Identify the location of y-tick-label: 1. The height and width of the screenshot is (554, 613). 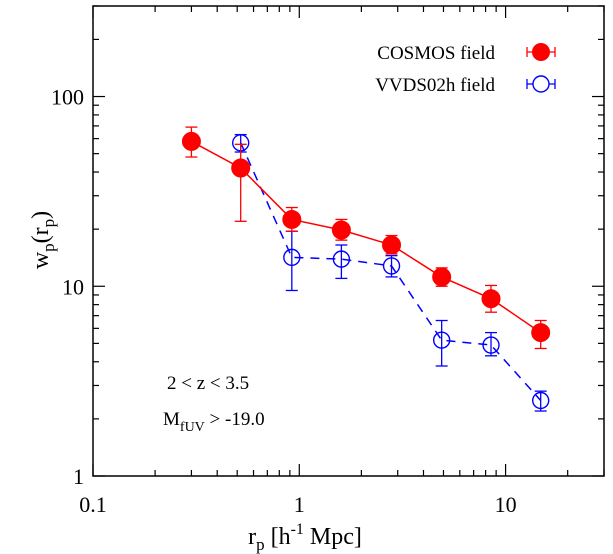
(78, 476).